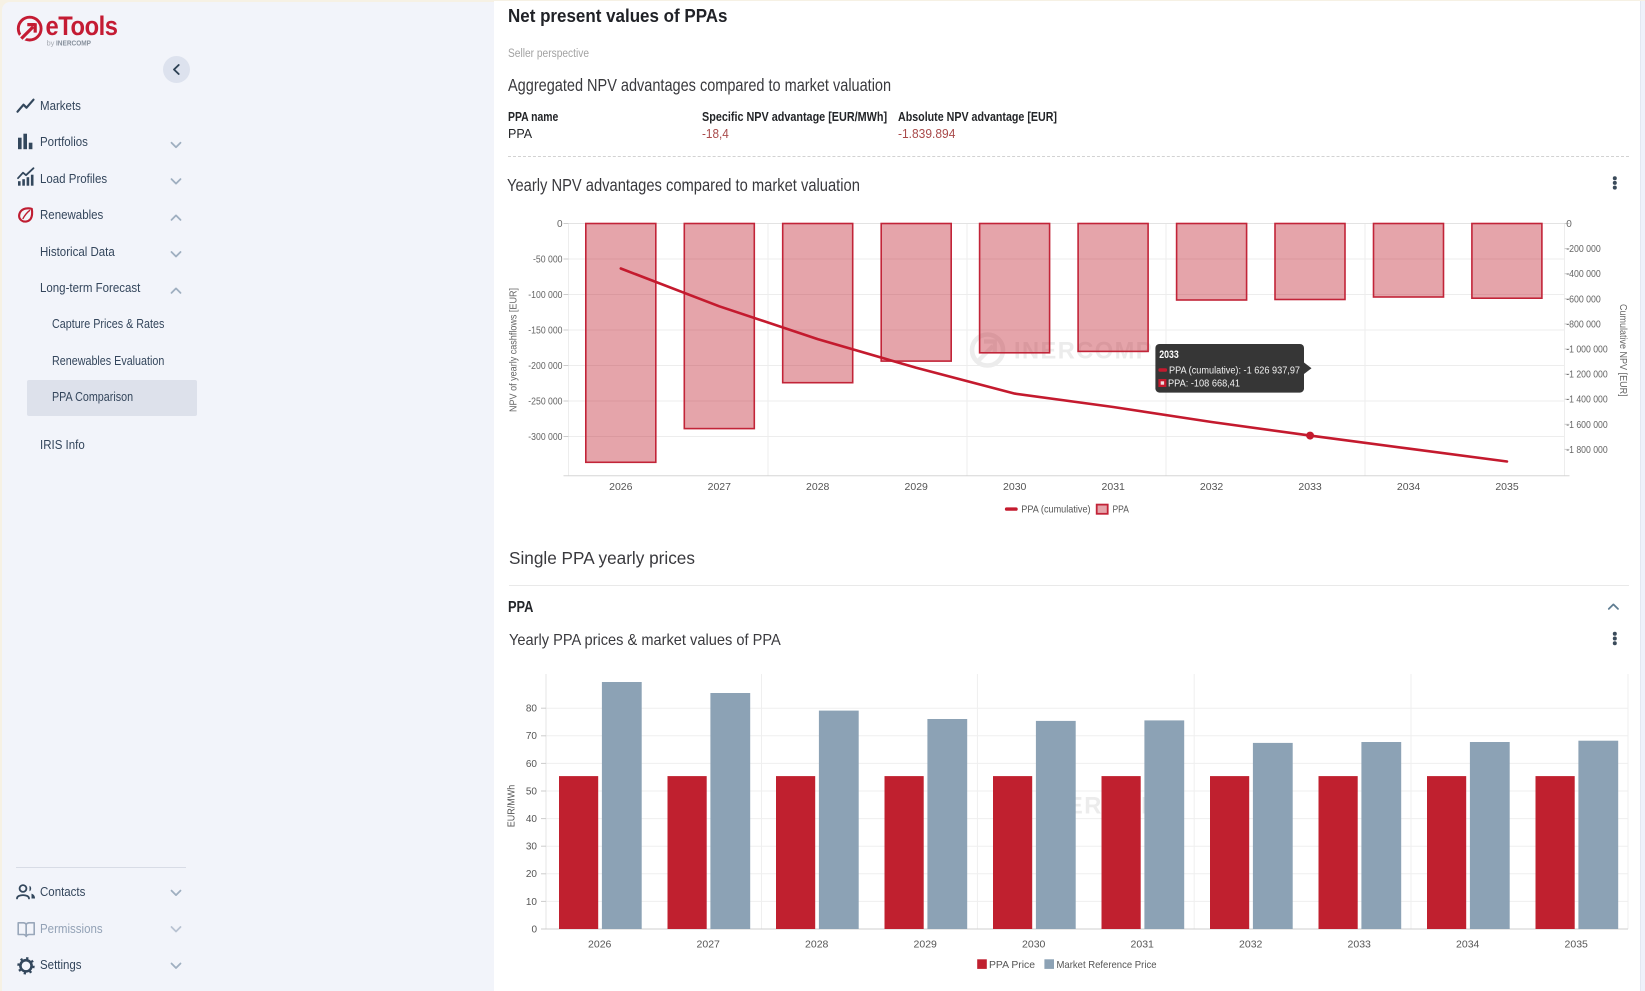 The image size is (1645, 991). I want to click on svg-text: -600 000, so click(1583, 299).